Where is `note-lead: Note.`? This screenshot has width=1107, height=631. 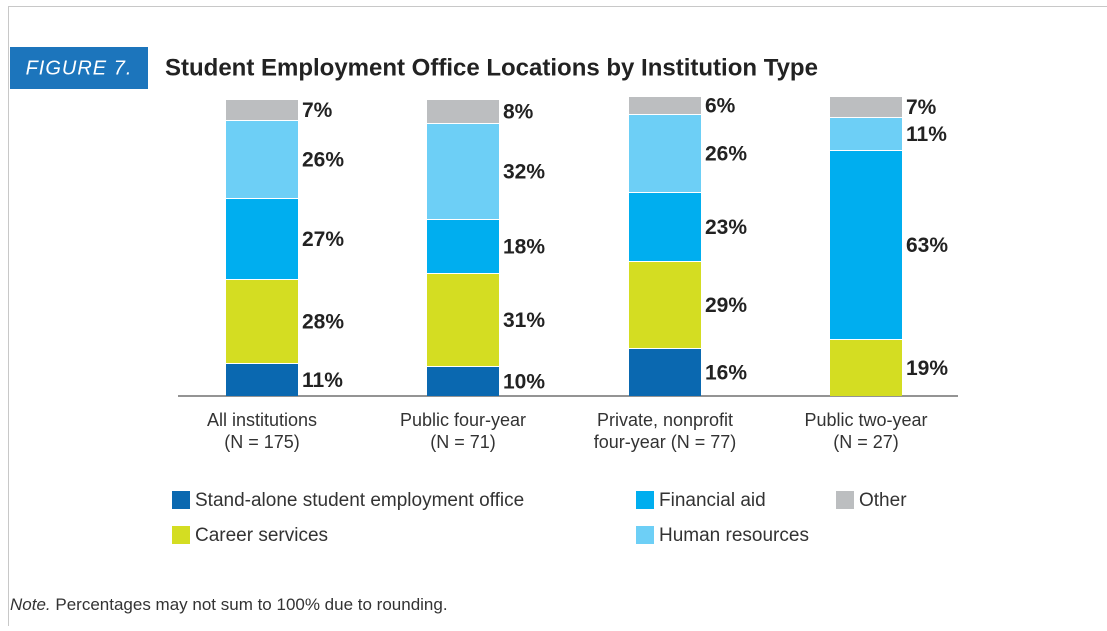 note-lead: Note. is located at coordinates (30, 604).